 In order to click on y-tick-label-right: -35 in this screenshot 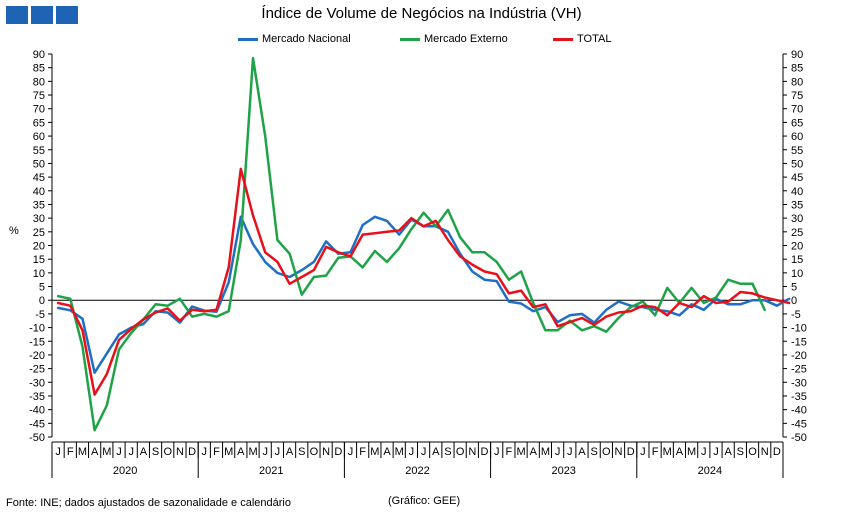, I will do `click(799, 397)`.